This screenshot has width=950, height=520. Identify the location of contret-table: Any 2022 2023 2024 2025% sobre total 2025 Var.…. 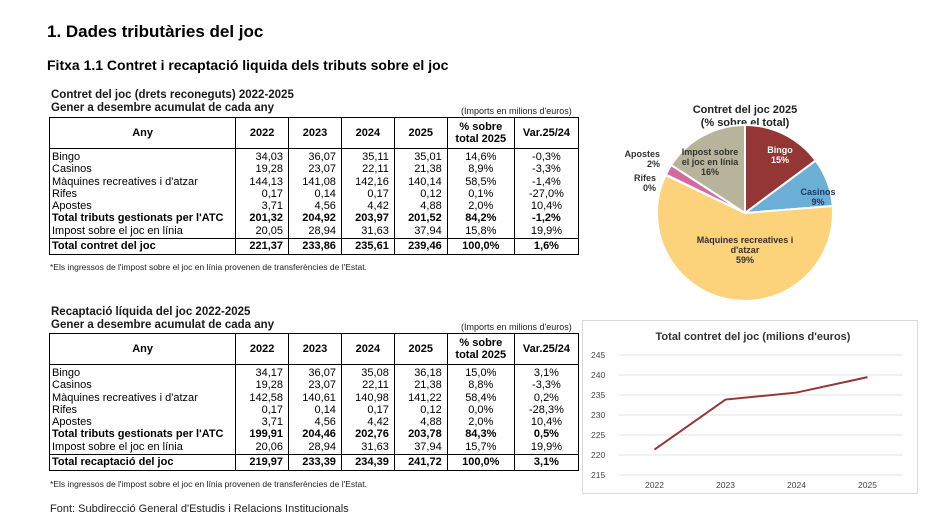
(314, 186).